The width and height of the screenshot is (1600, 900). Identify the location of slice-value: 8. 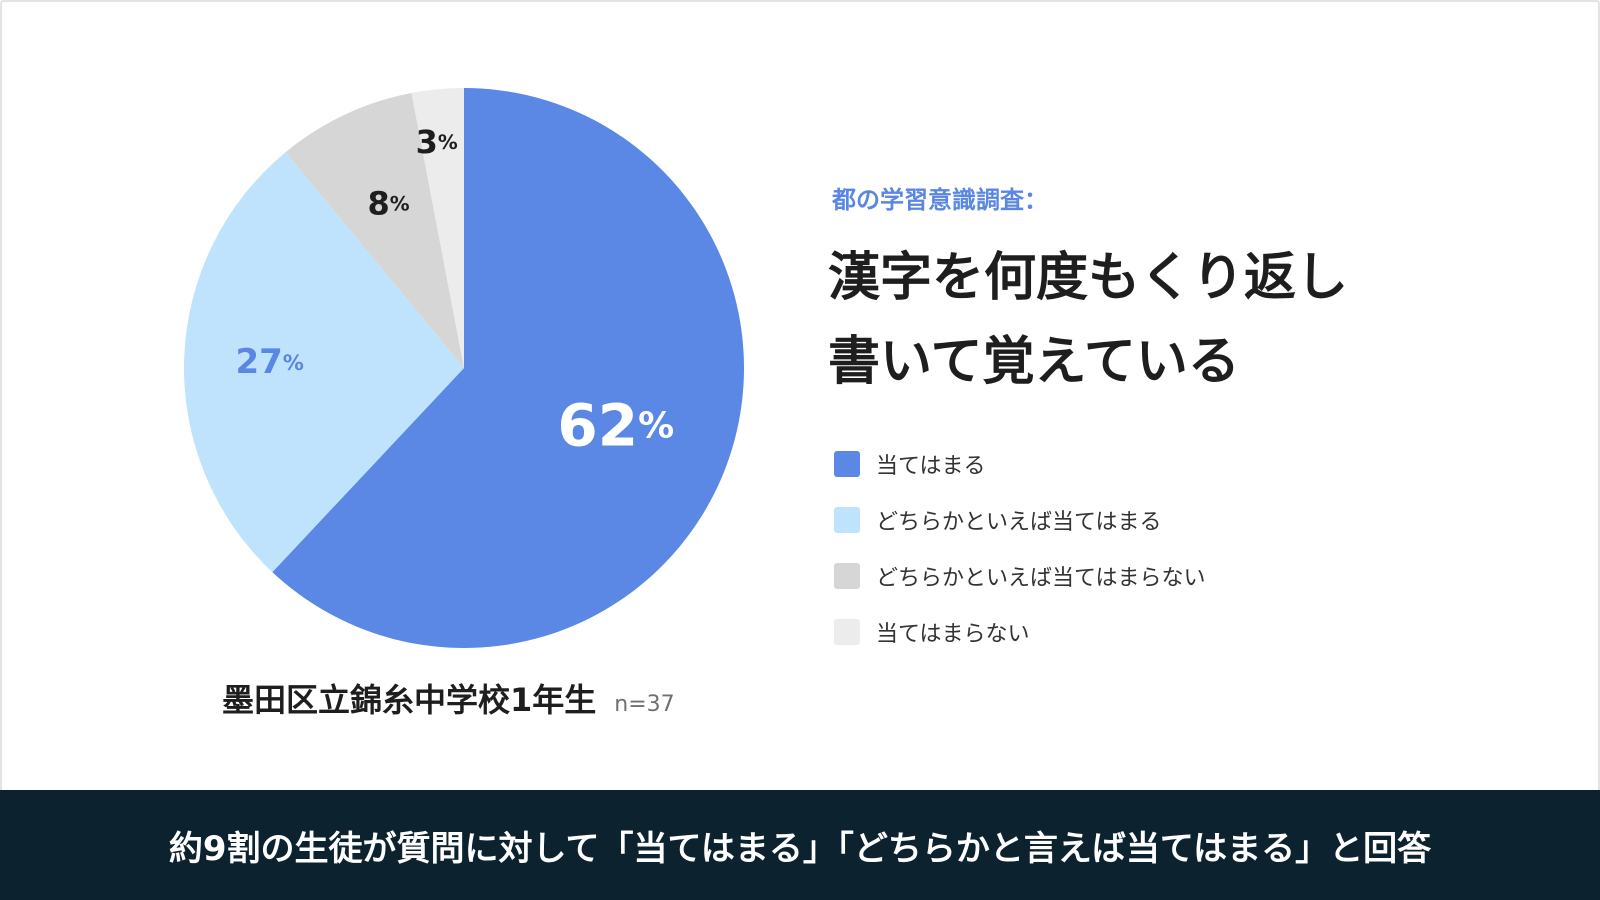
(378, 203).